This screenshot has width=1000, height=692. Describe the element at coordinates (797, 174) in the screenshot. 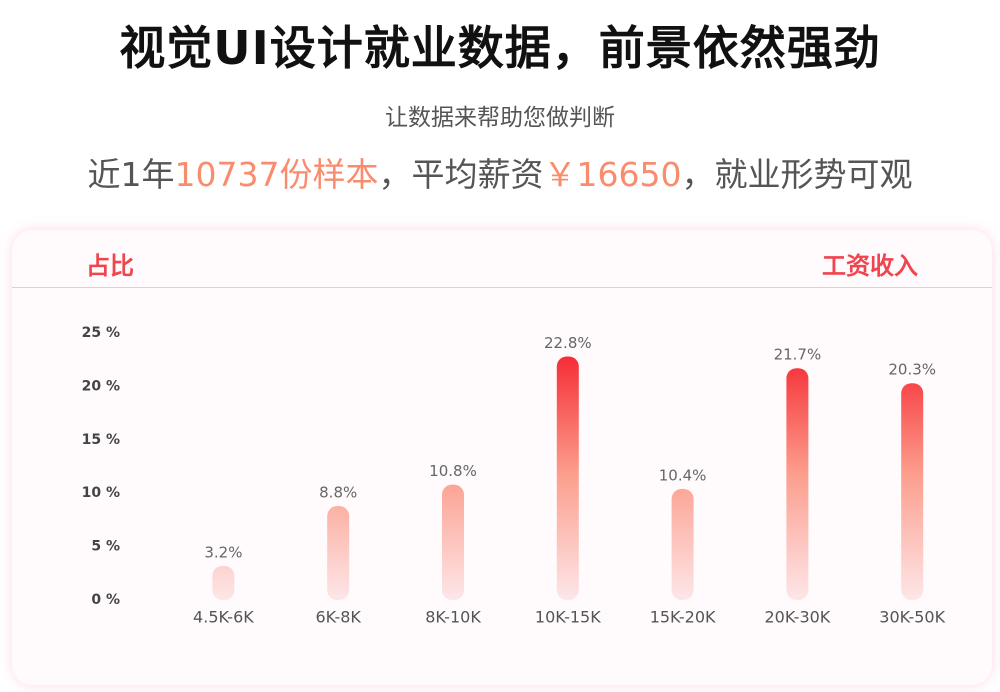

I see `summary-text: ，就业形势可观` at that location.